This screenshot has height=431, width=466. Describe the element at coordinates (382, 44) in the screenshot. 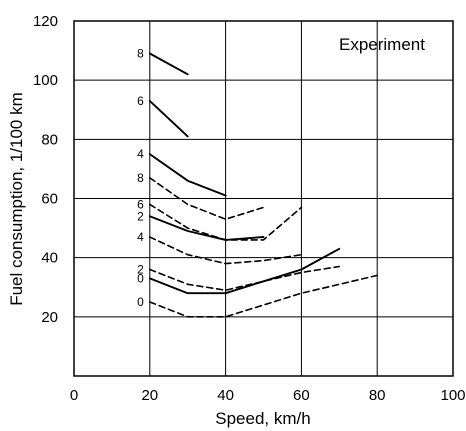

I see `experiment-annotation: Experiment` at that location.